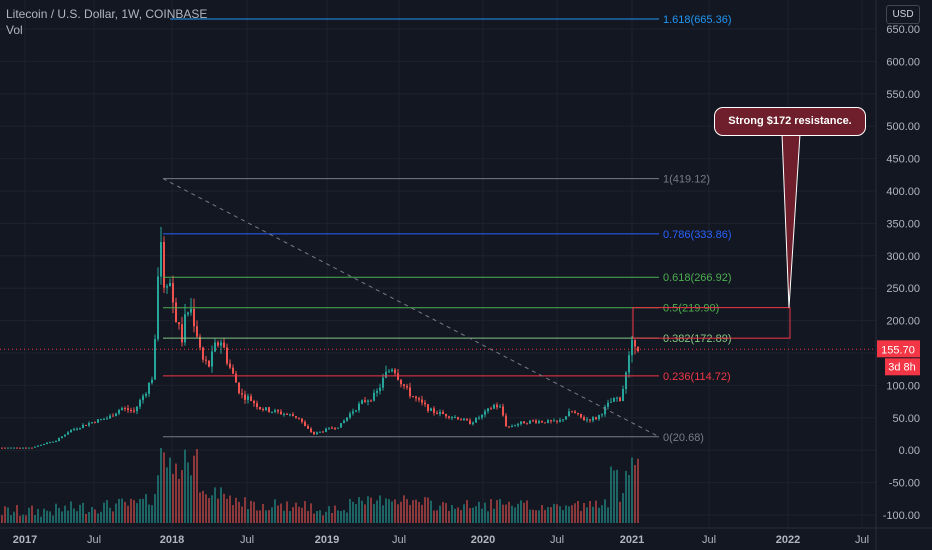 Image resolution: width=932 pixels, height=550 pixels. I want to click on resistance-callout: Strong $172 resistance., so click(790, 121).